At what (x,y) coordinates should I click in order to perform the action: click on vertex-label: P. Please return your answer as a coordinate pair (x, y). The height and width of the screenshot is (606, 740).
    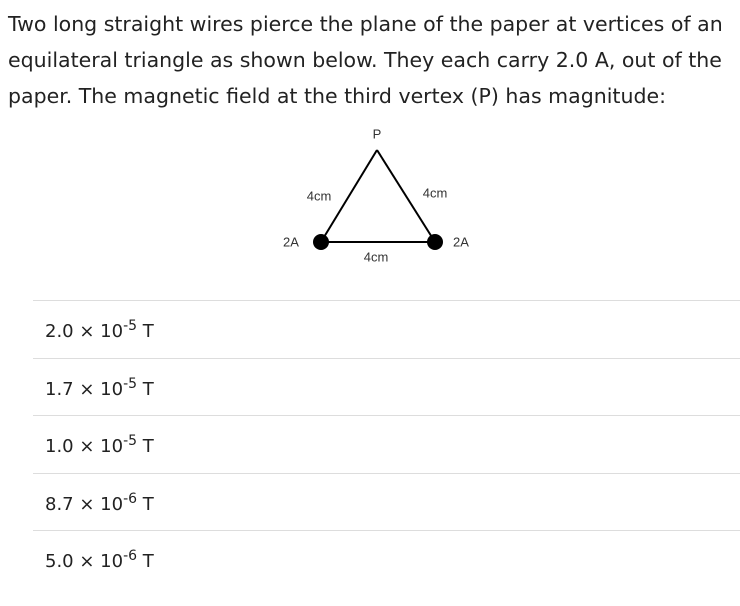
    Looking at the image, I should click on (377, 133).